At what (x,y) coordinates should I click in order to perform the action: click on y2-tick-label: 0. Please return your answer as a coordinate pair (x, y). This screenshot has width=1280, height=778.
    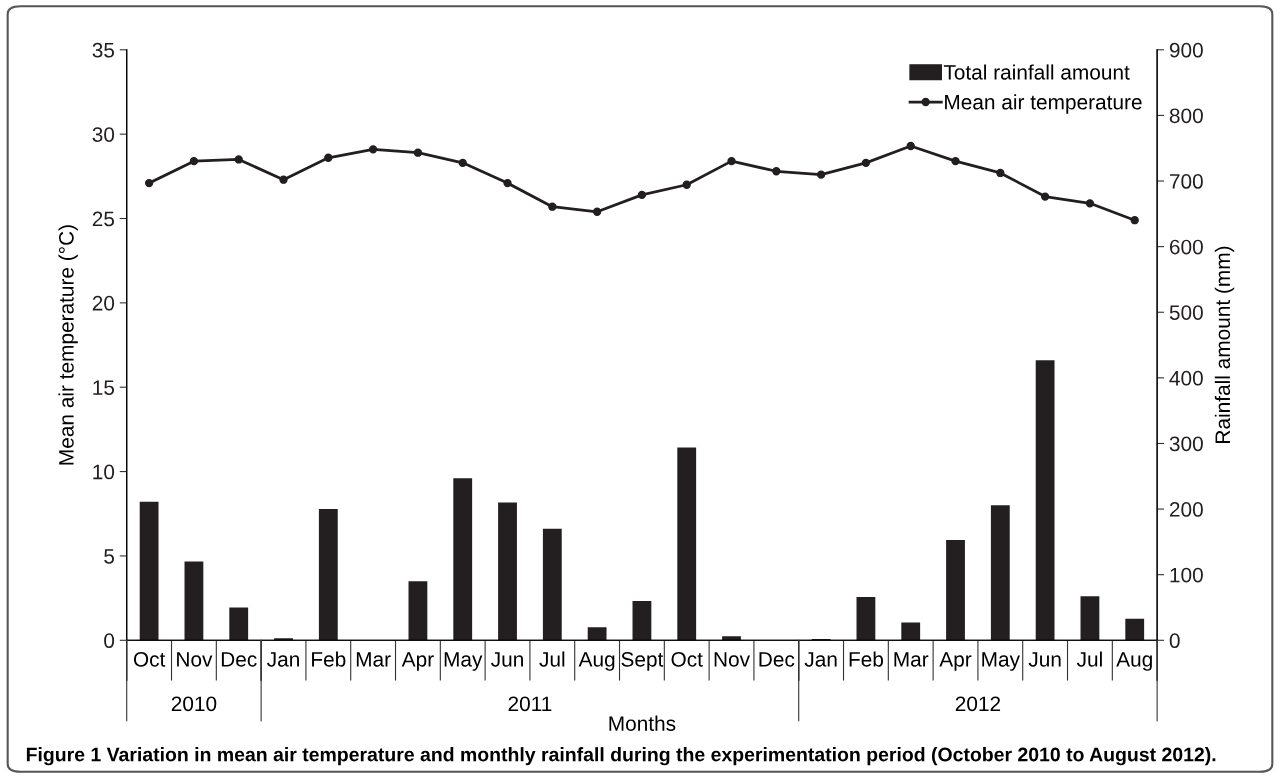
    Looking at the image, I should click on (1174, 641).